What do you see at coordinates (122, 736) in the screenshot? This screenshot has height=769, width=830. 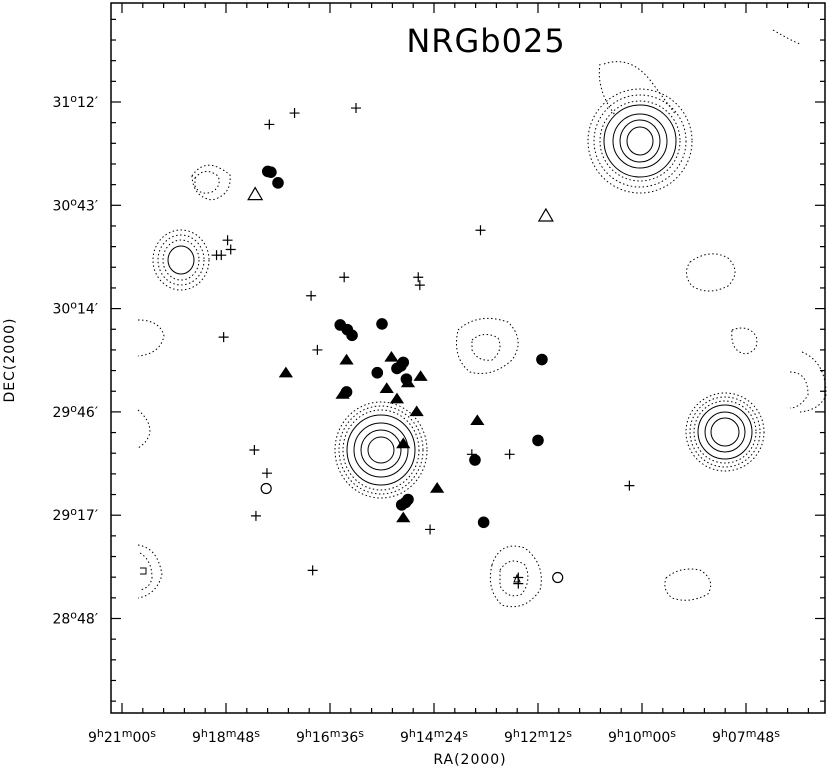 I see `x-tick-label: 9h21m00s` at bounding box center [122, 736].